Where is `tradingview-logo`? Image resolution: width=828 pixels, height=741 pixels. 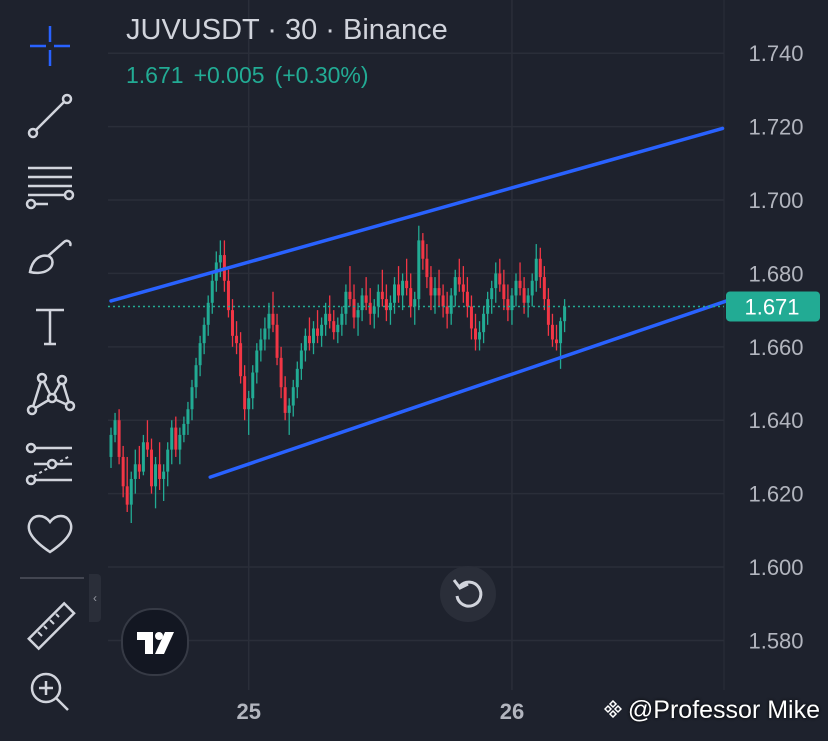
tradingview-logo is located at coordinates (155, 642).